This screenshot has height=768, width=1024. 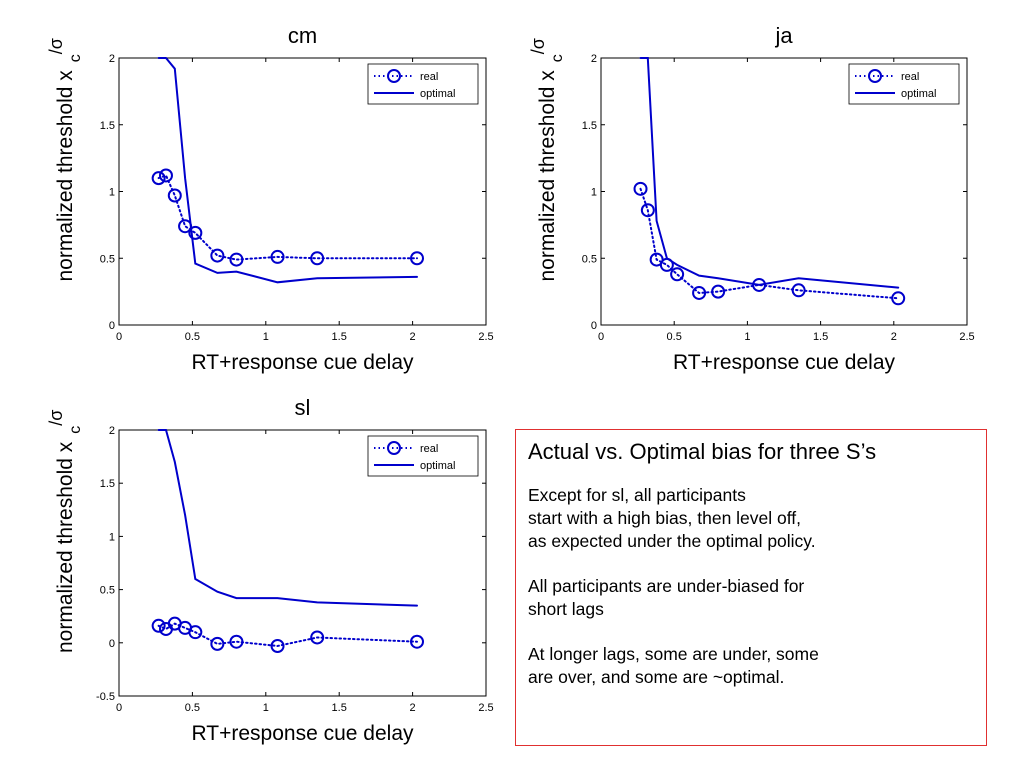 I want to click on summary-heading: Actual vs. Optimal bias for three S’s, so click(x=702, y=451).